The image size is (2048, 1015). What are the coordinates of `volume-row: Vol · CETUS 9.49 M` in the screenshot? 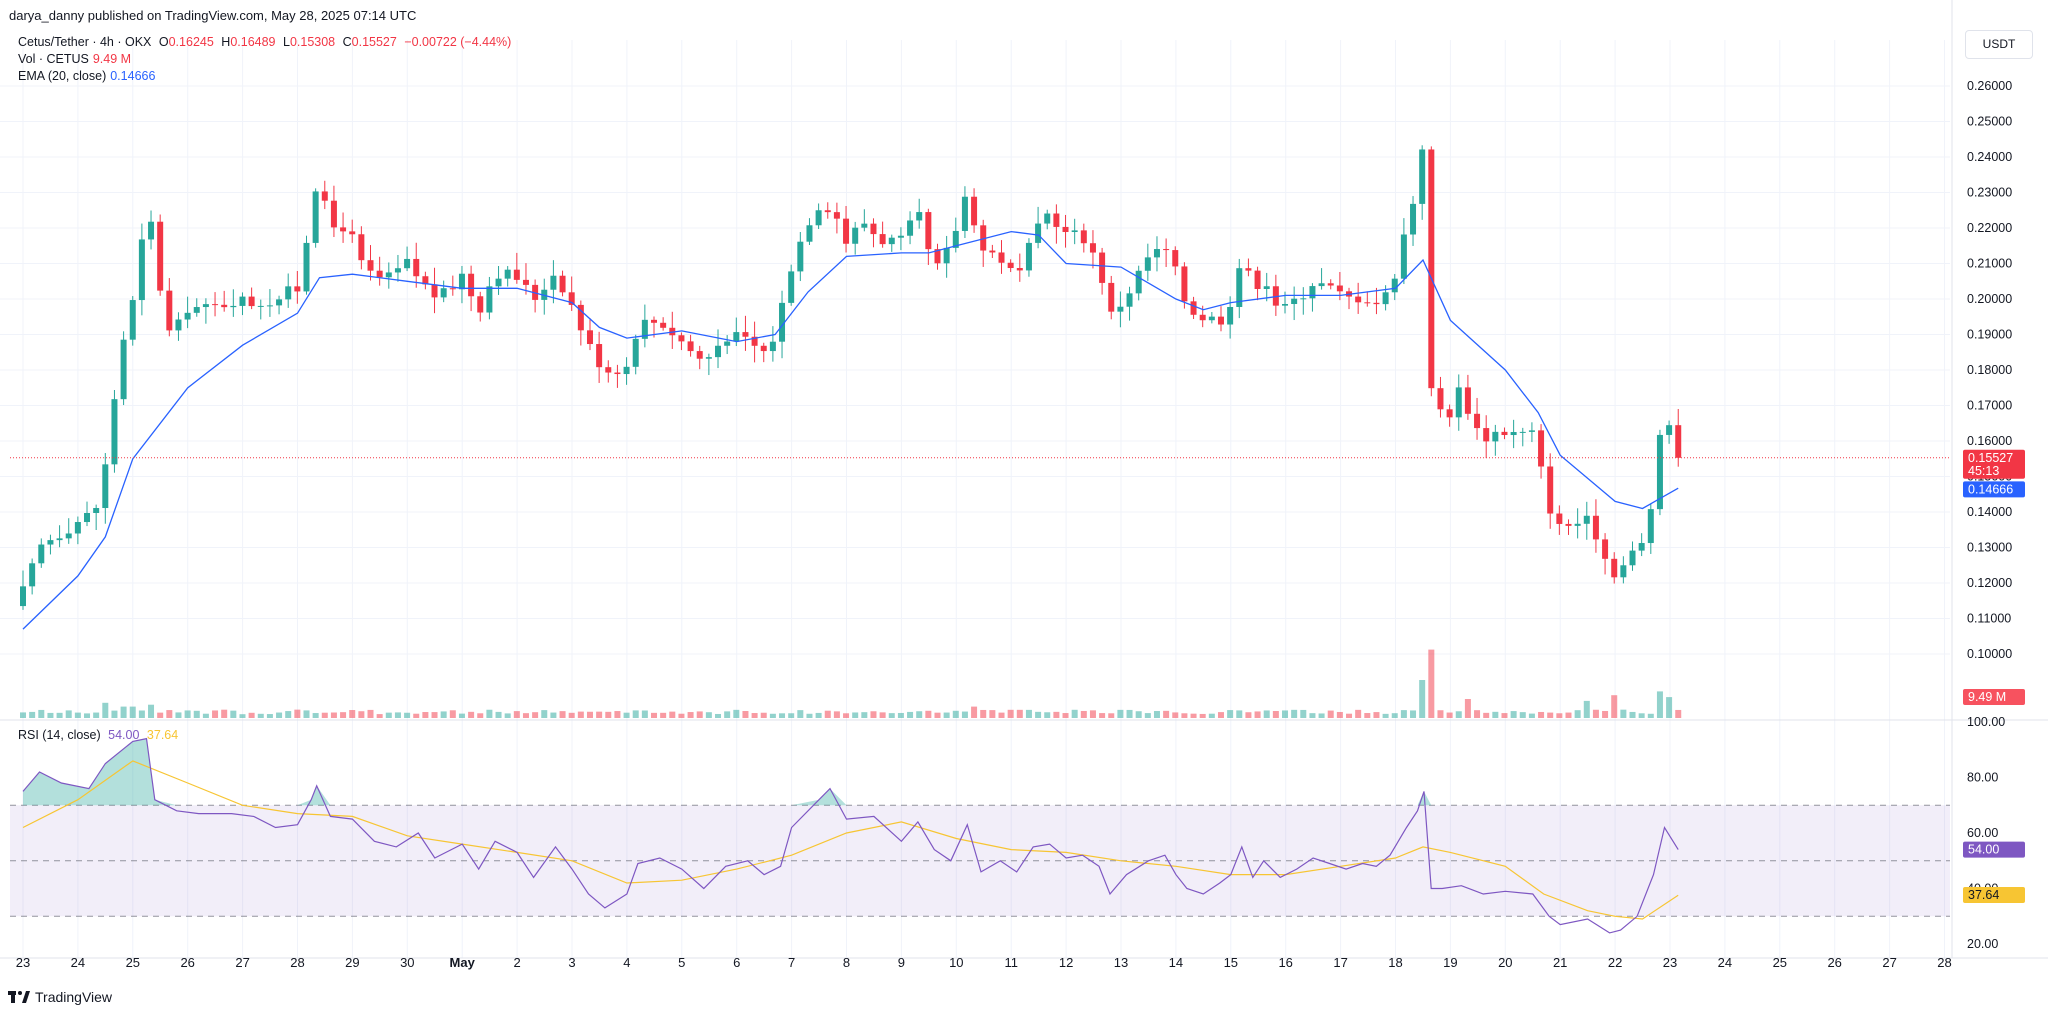 It's located at (264, 59).